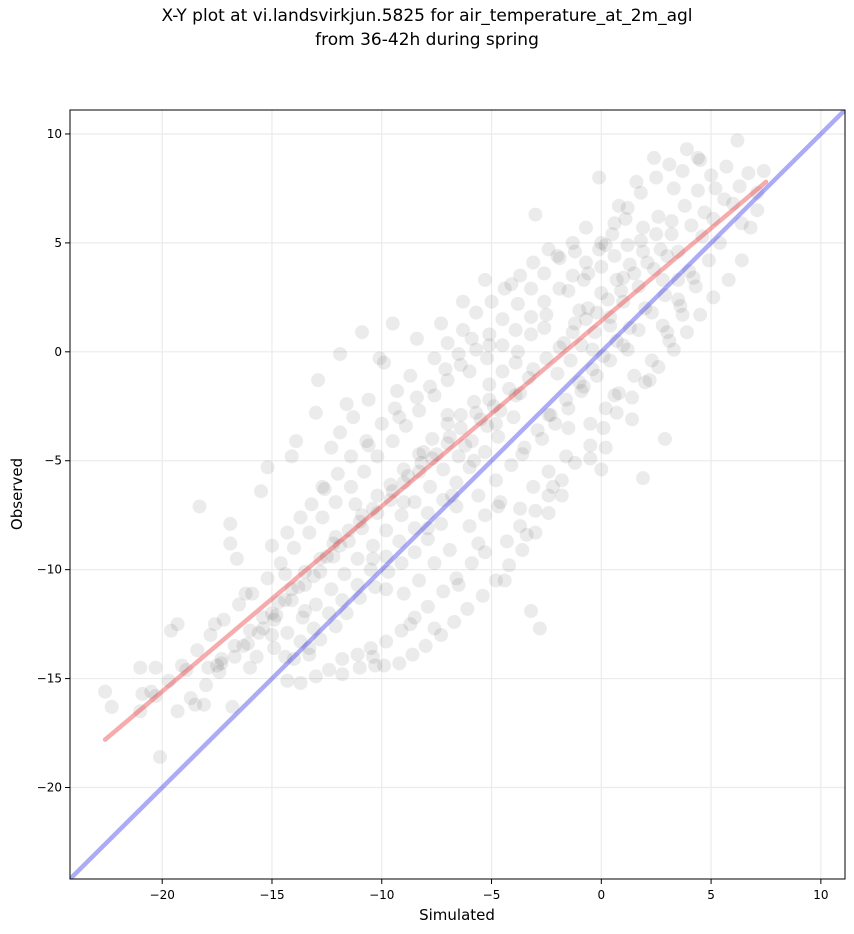 This screenshot has height=934, width=854. Describe the element at coordinates (49, 788) in the screenshot. I see `y-tick-label: −20` at that location.